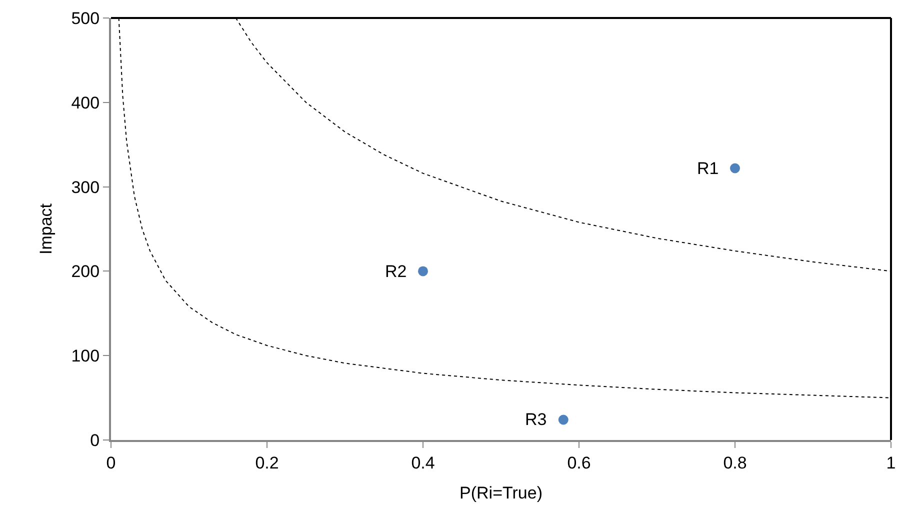 This screenshot has height=531, width=902. Describe the element at coordinates (95, 440) in the screenshot. I see `y-tick-label: 0` at that location.